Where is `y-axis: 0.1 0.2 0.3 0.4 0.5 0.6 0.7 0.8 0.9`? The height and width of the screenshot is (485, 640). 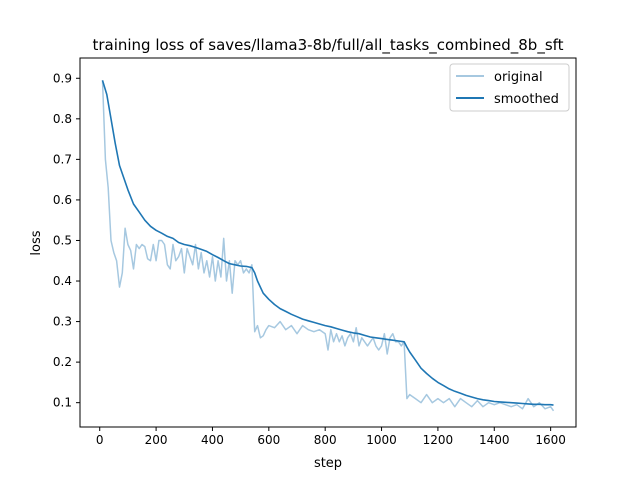 y-axis: 0.1 0.2 0.3 0.4 0.5 0.6 0.7 0.8 0.9 is located at coordinates (66, 240).